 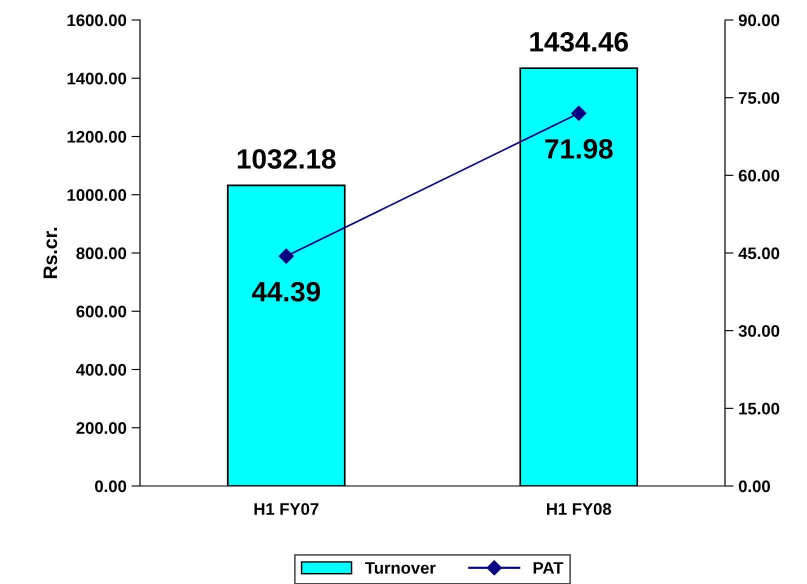 What do you see at coordinates (759, 408) in the screenshot?
I see `y2-tick-label: 15.00` at bounding box center [759, 408].